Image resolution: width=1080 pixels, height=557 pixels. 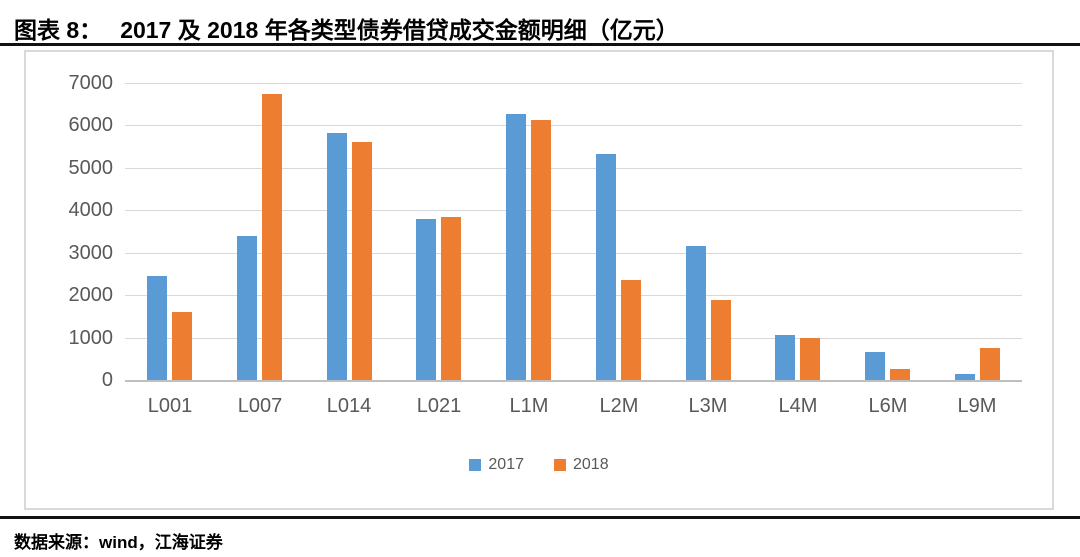 I want to click on bar-2018-L1M, so click(x=541, y=250).